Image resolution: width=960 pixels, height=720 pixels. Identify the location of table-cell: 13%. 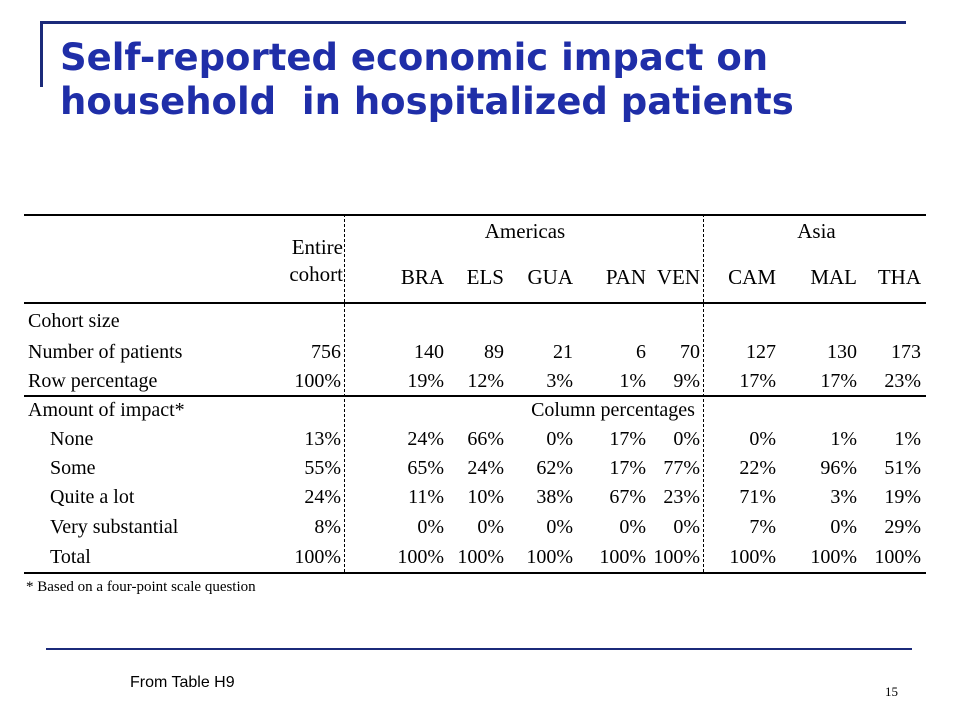
(322, 439).